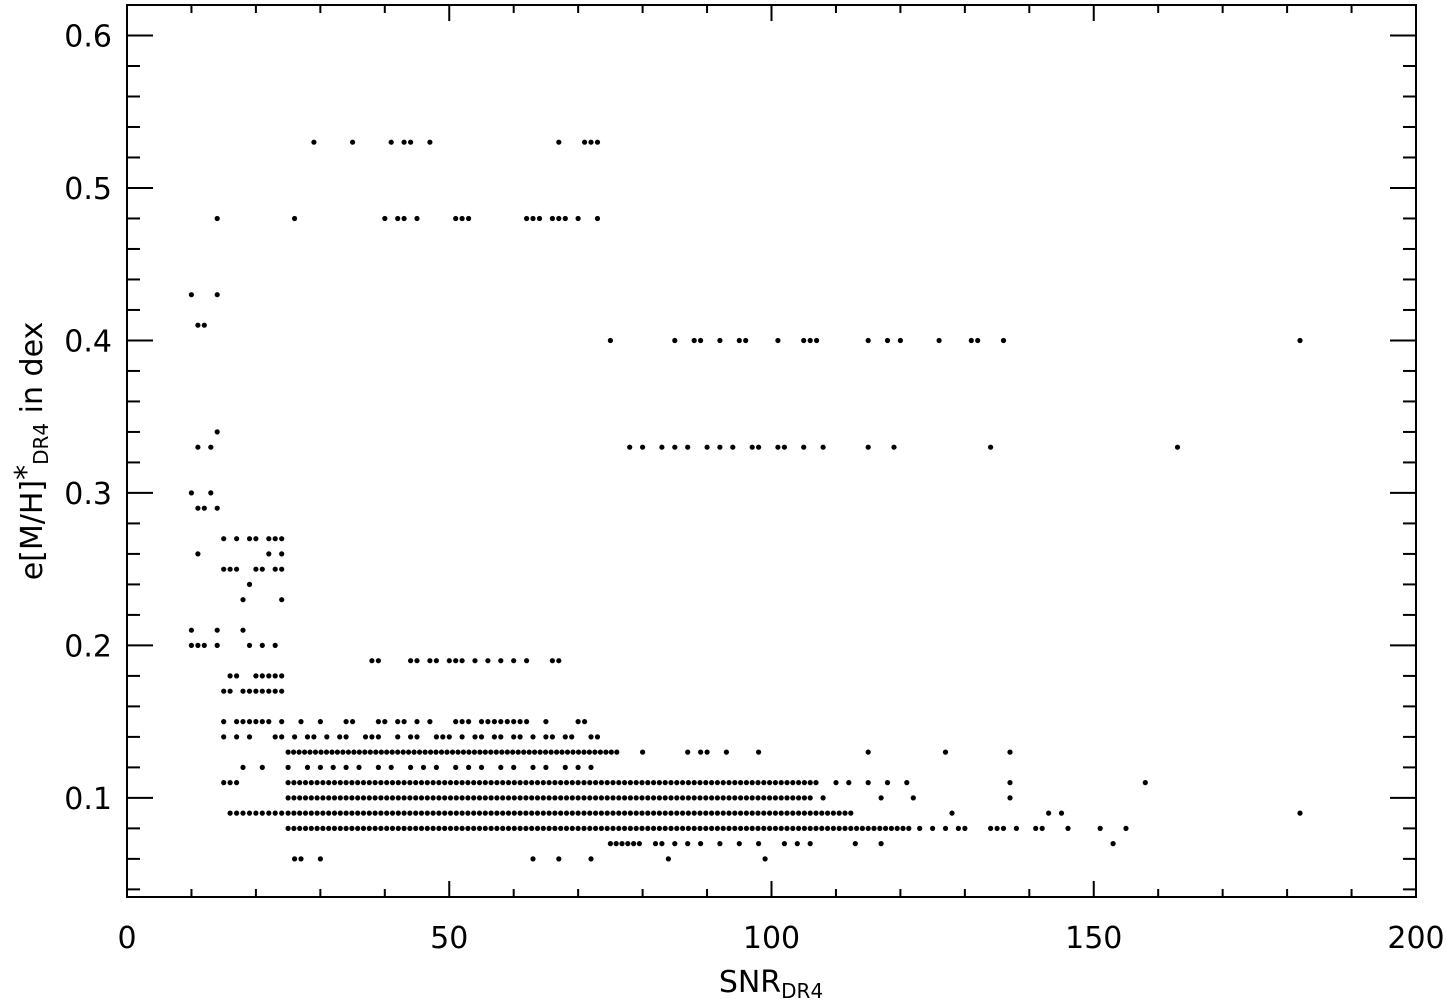 This screenshot has height=1003, width=1446. What do you see at coordinates (771, 938) in the screenshot?
I see `x-tick-label: 100` at bounding box center [771, 938].